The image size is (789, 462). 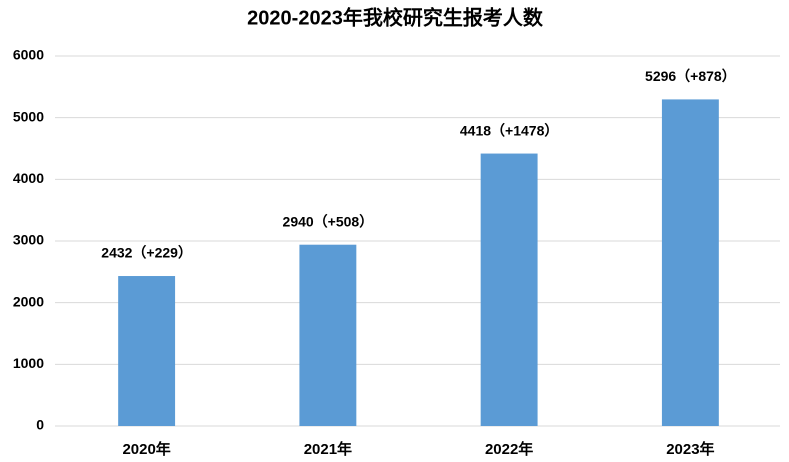 I want to click on y-tick-label: 3000, so click(x=28, y=240).